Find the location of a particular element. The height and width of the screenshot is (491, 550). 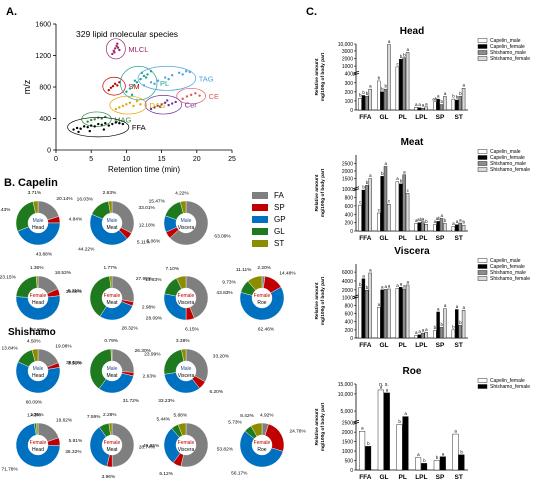

bar-category-label: PL is located at coordinates (403, 117).